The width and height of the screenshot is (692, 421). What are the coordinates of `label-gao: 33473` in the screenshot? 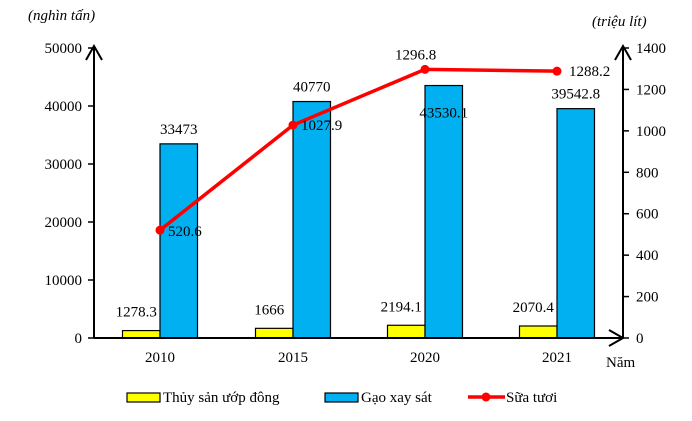 It's located at (179, 130).